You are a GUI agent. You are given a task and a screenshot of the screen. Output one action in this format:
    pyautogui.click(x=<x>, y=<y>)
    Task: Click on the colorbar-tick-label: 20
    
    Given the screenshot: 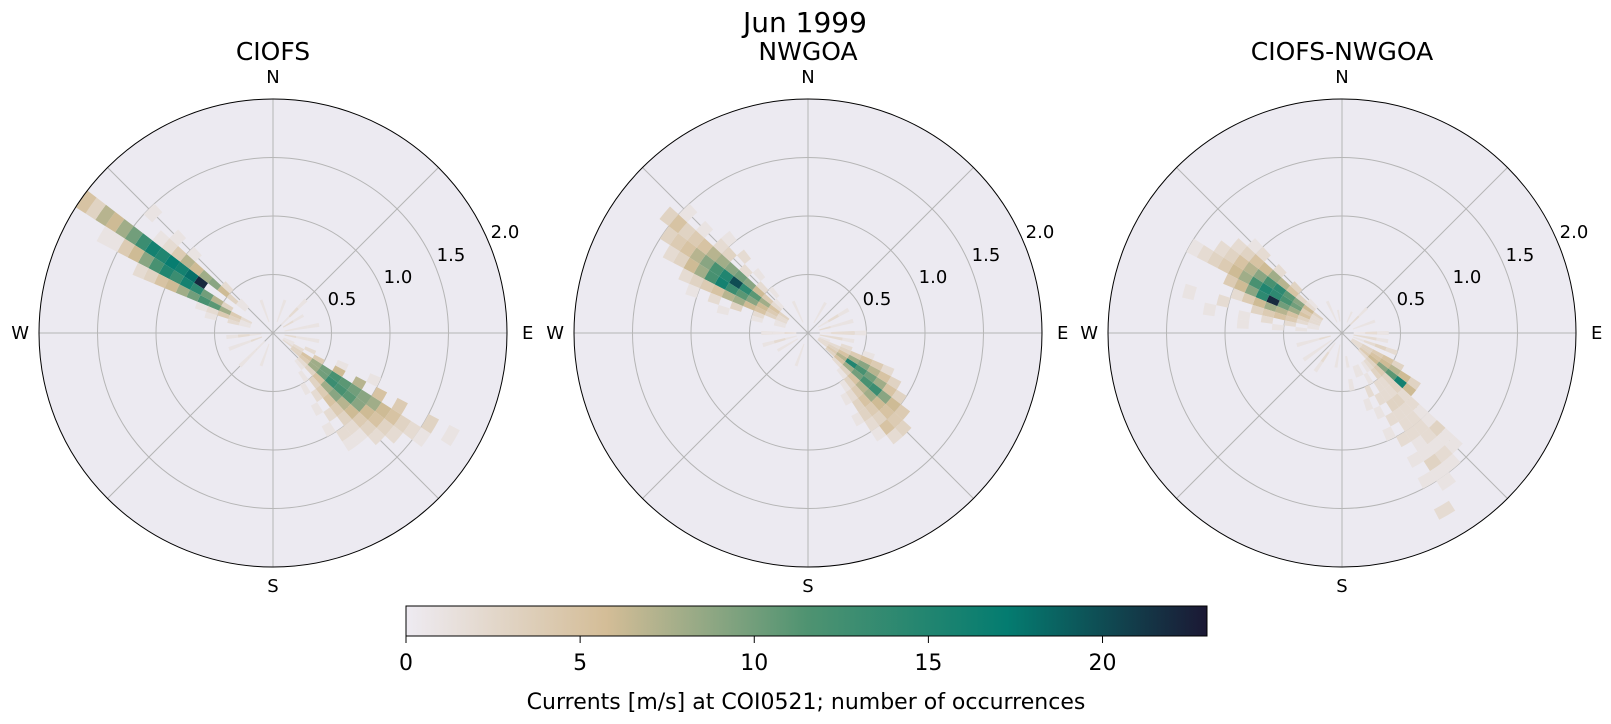 What is the action you would take?
    pyautogui.click(x=1103, y=663)
    